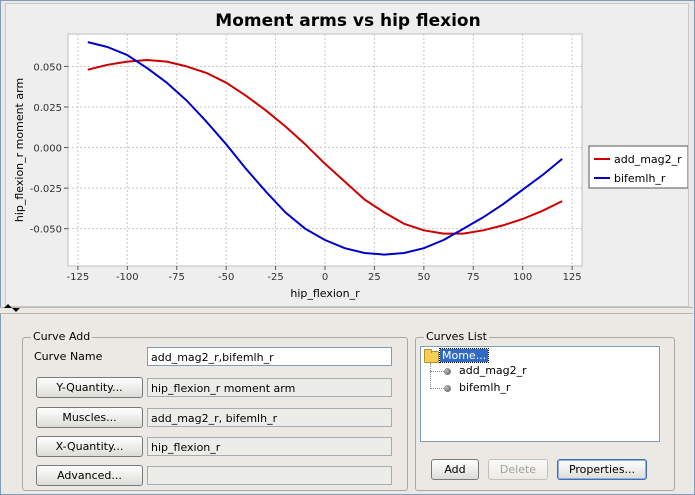 The height and width of the screenshot is (495, 695). I want to click on delete-button: Delete, so click(518, 469).